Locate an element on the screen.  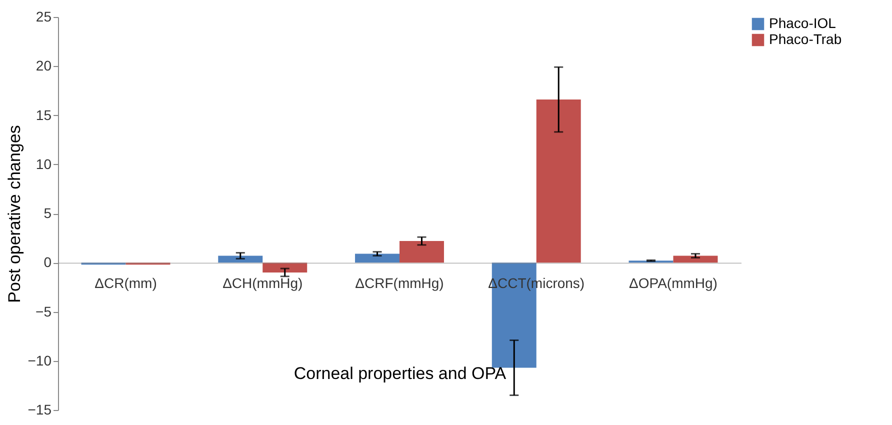
x-tick-label: ΔCR(mm) is located at coordinates (125, 283).